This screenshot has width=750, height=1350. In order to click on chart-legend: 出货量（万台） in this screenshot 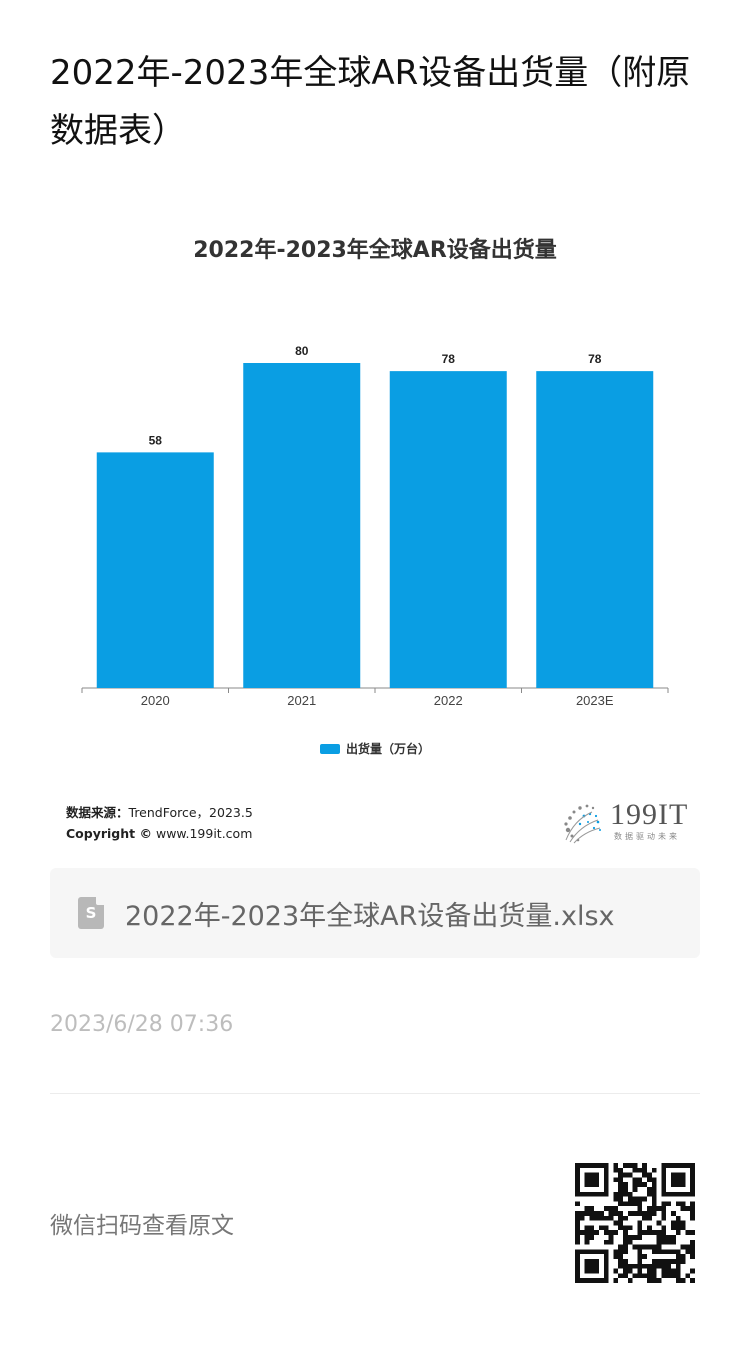, I will do `click(375, 748)`.